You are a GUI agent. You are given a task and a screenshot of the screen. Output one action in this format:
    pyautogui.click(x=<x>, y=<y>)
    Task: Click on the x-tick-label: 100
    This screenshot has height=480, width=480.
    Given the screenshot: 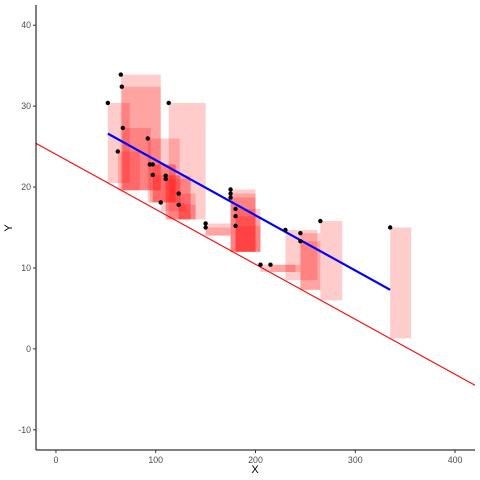 What is the action you would take?
    pyautogui.click(x=155, y=460)
    